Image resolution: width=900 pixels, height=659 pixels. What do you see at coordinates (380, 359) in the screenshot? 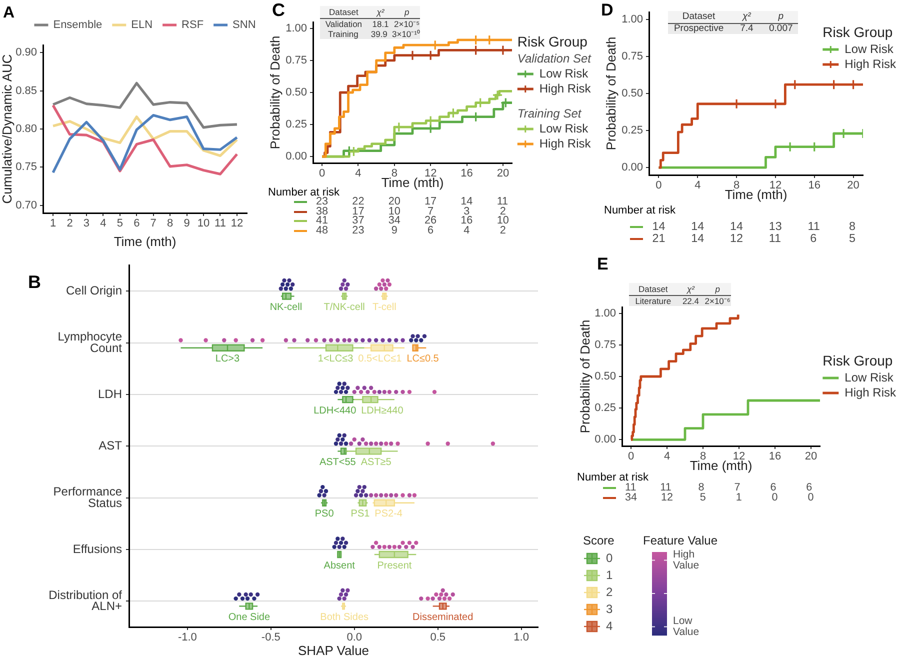
I see `annotation: 0.5<LC≤1` at bounding box center [380, 359].